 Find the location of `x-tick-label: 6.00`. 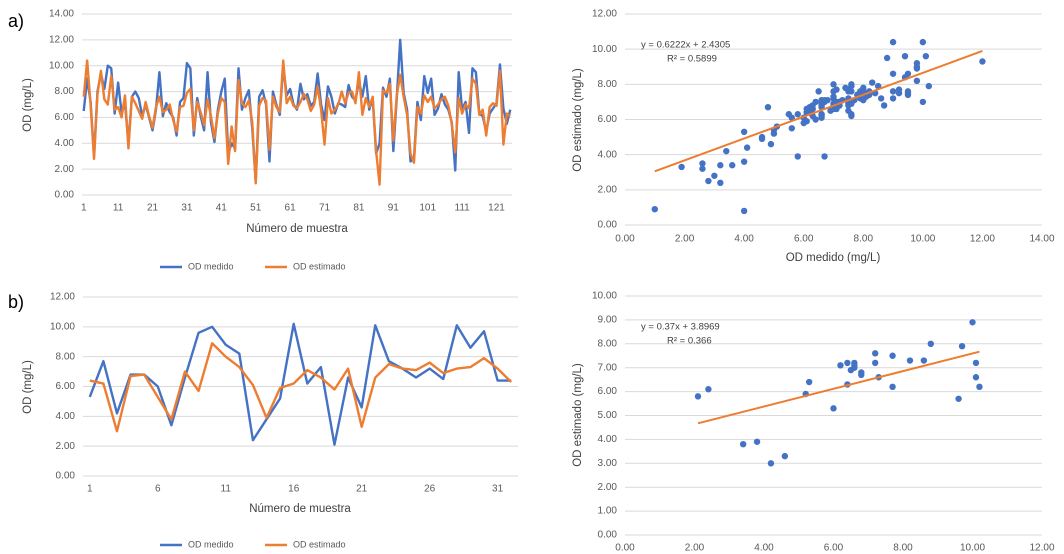

x-tick-label: 6.00 is located at coordinates (834, 548).